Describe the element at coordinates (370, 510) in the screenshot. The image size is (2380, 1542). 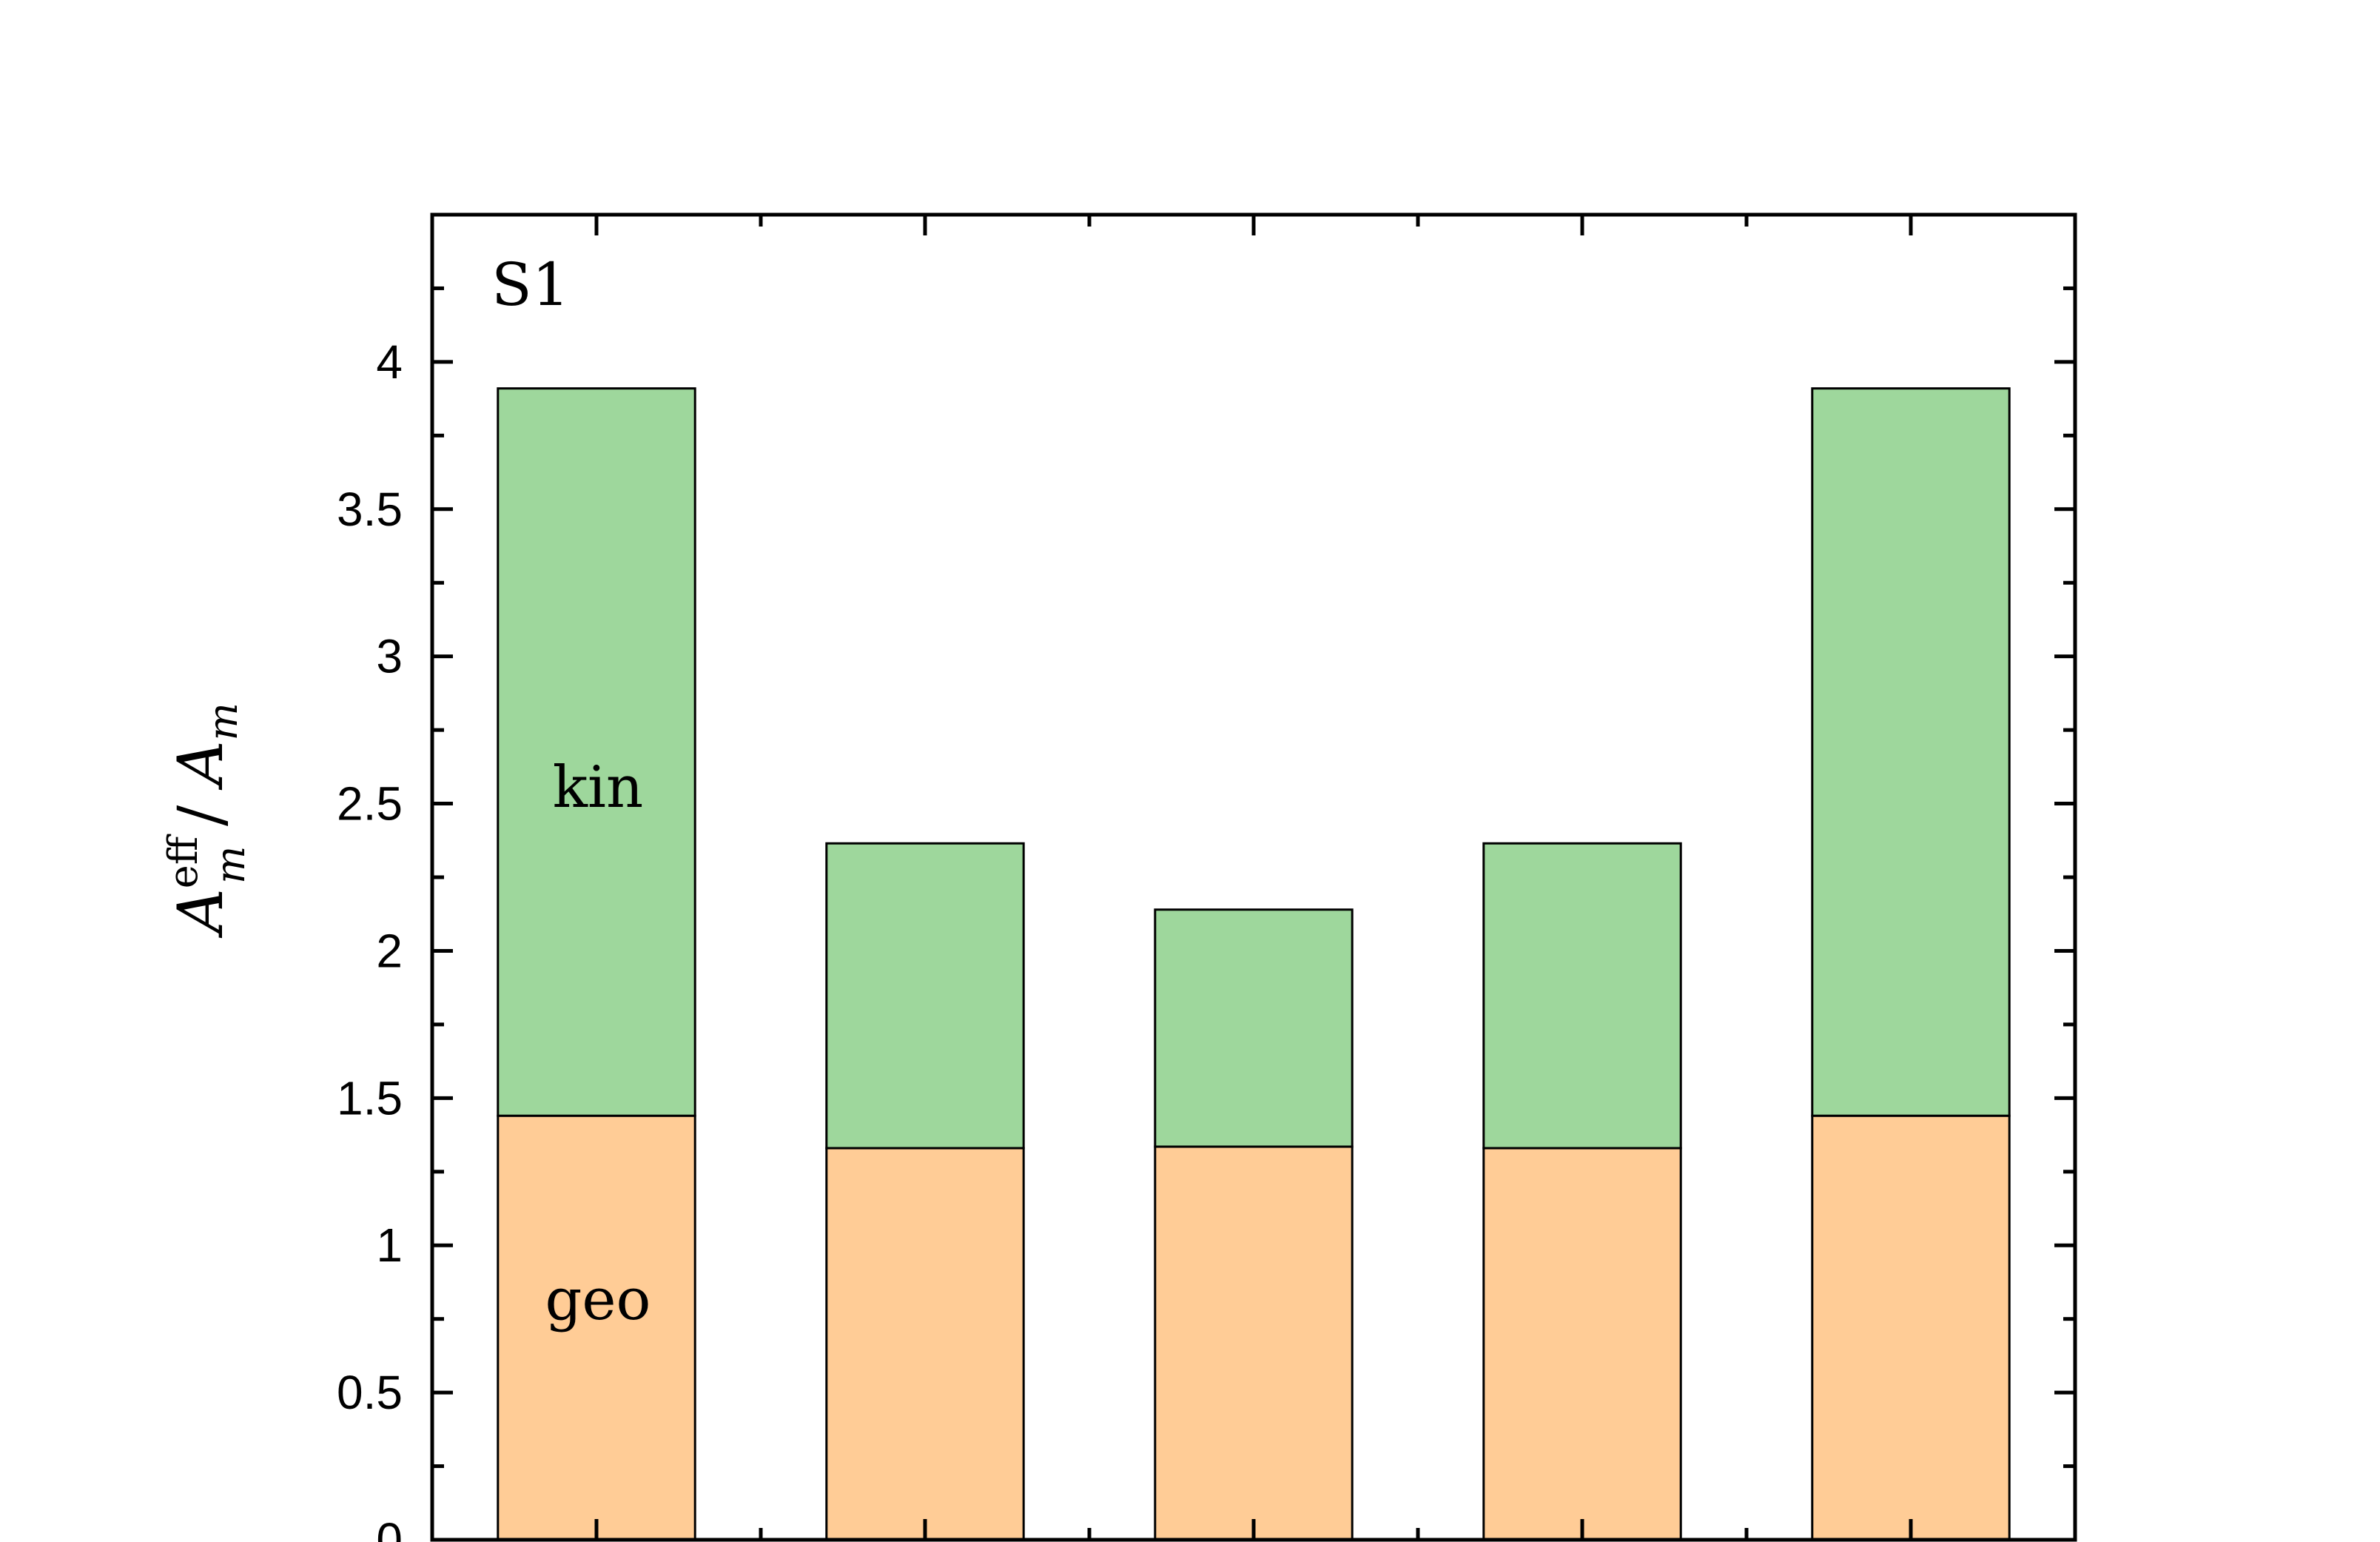
I see `y-tick-label: 3.5` at that location.